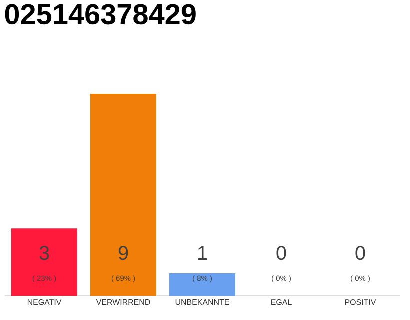 The image size is (410, 320). What do you see at coordinates (45, 253) in the screenshot?
I see `data-label: 3` at bounding box center [45, 253].